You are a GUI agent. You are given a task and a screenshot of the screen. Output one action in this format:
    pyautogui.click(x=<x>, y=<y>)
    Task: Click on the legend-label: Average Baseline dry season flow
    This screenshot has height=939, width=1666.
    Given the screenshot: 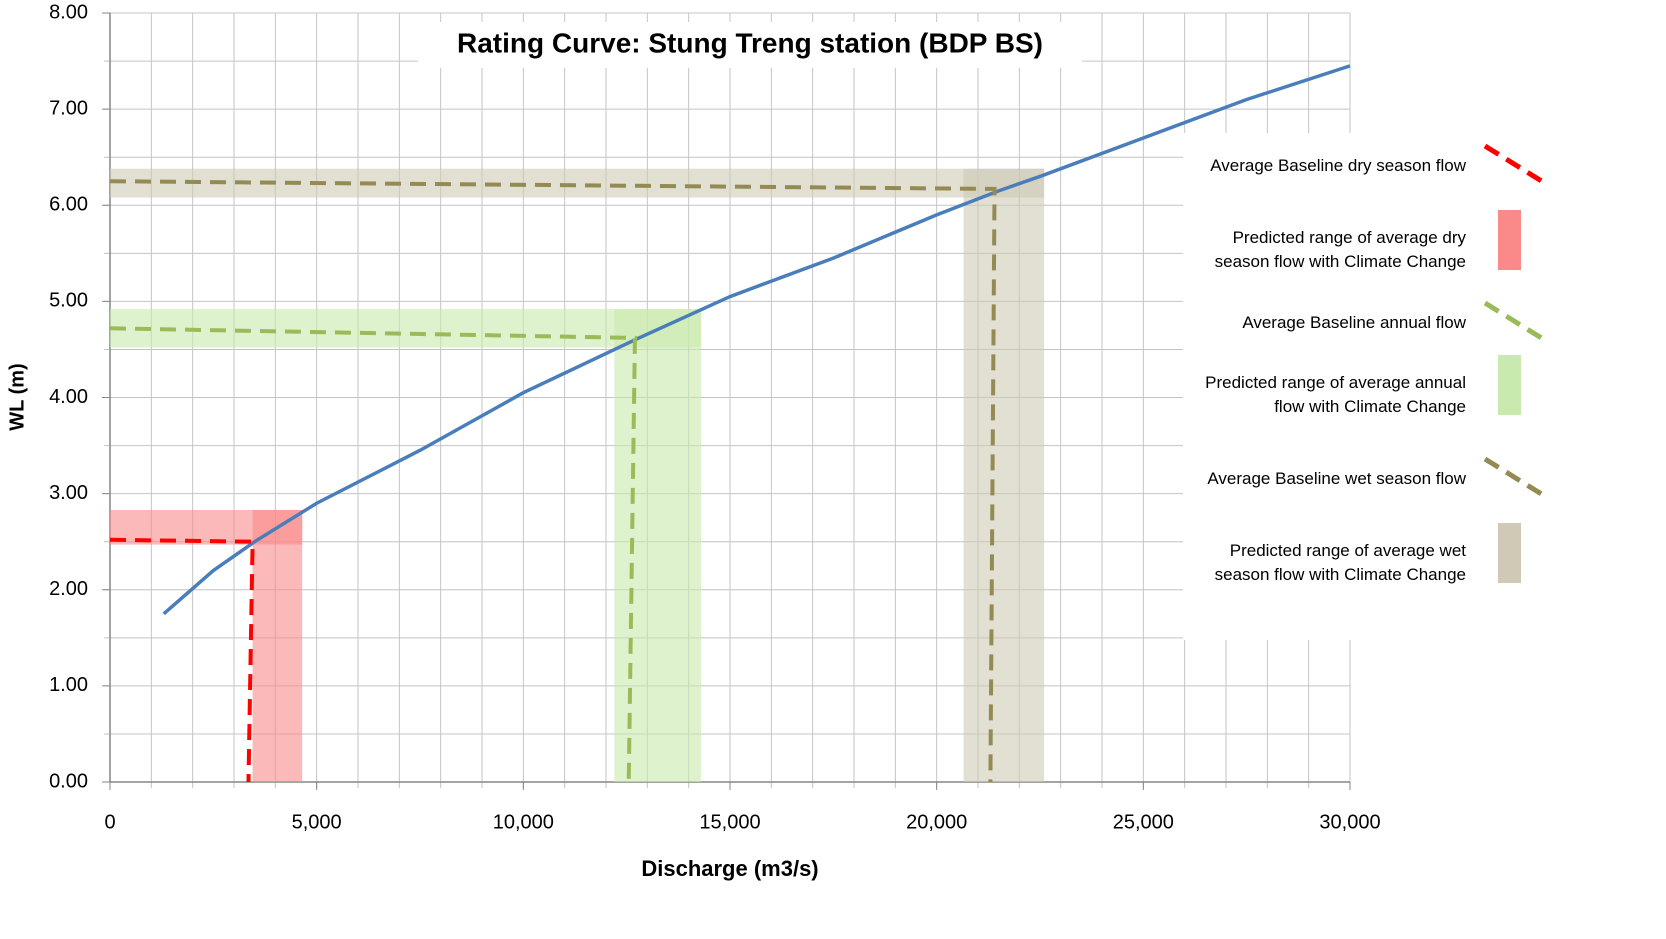 What is the action you would take?
    pyautogui.click(x=1338, y=165)
    